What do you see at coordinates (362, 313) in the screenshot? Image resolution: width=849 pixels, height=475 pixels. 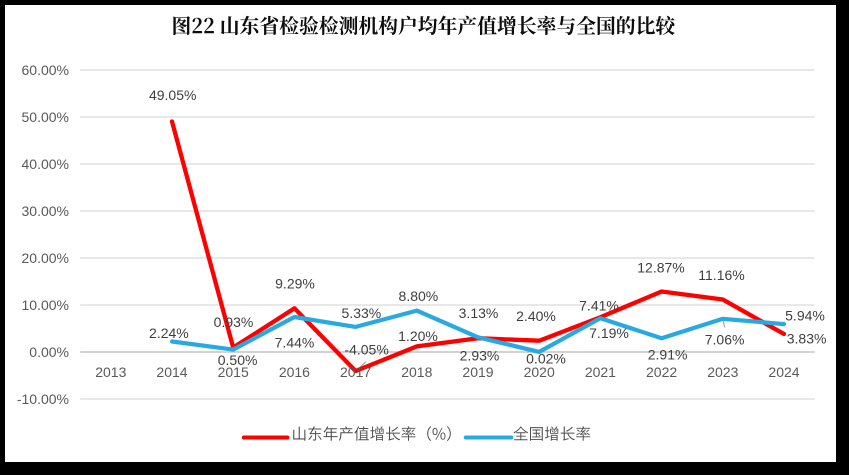 I see `svg-text: 5.33%` at bounding box center [362, 313].